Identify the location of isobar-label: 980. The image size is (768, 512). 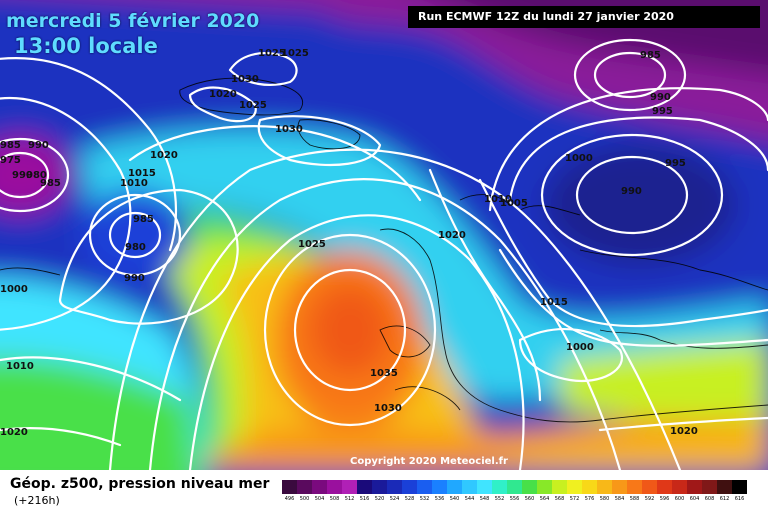
(135, 247).